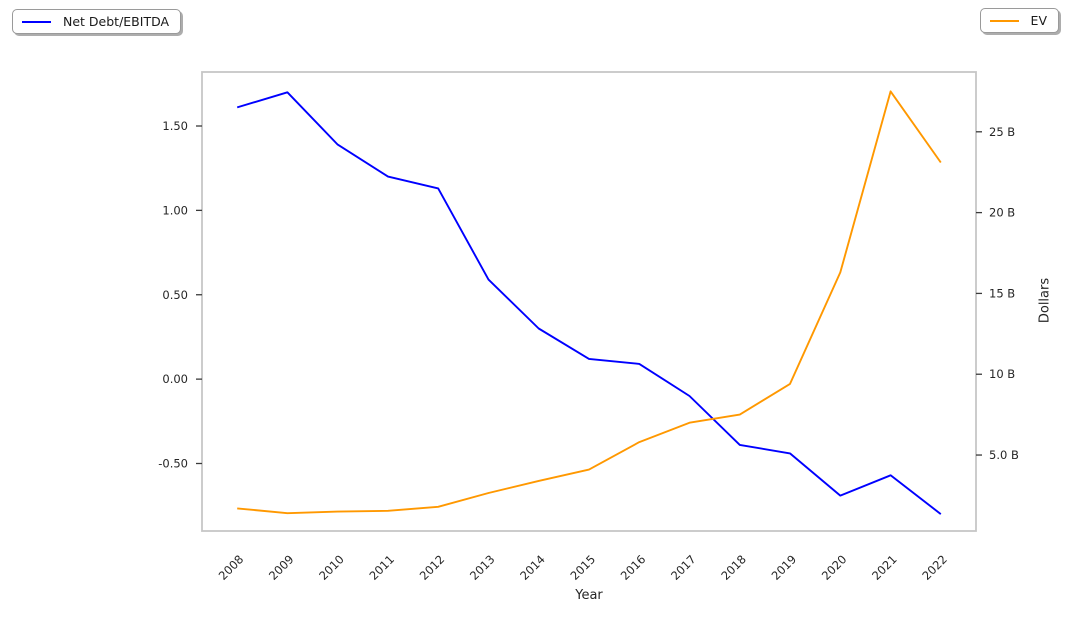 The width and height of the screenshot is (1070, 618). Describe the element at coordinates (1045, 300) in the screenshot. I see `right-y-axis-title: Dollars` at that location.